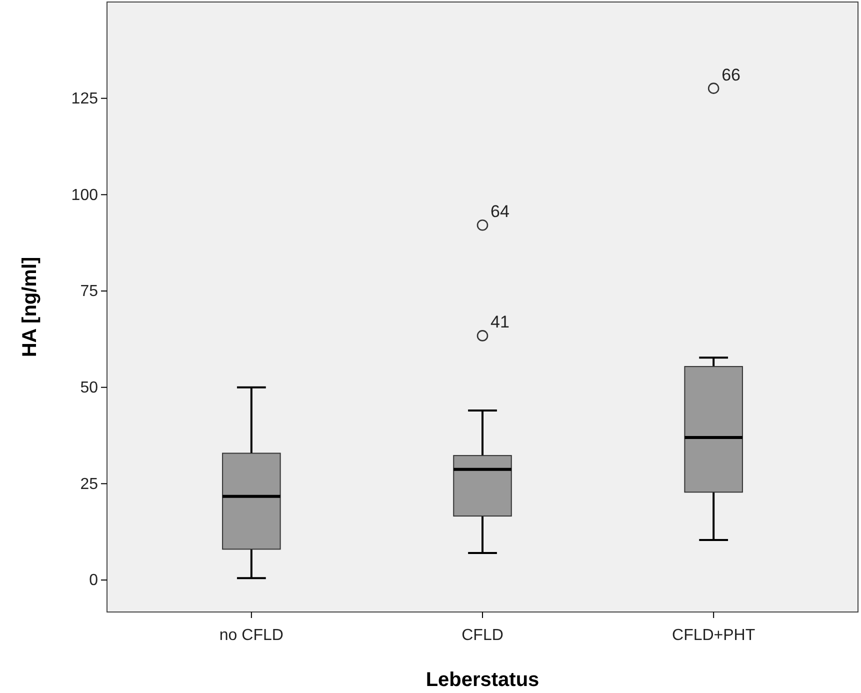  I want to click on y-tick-label: 100, so click(84, 195).